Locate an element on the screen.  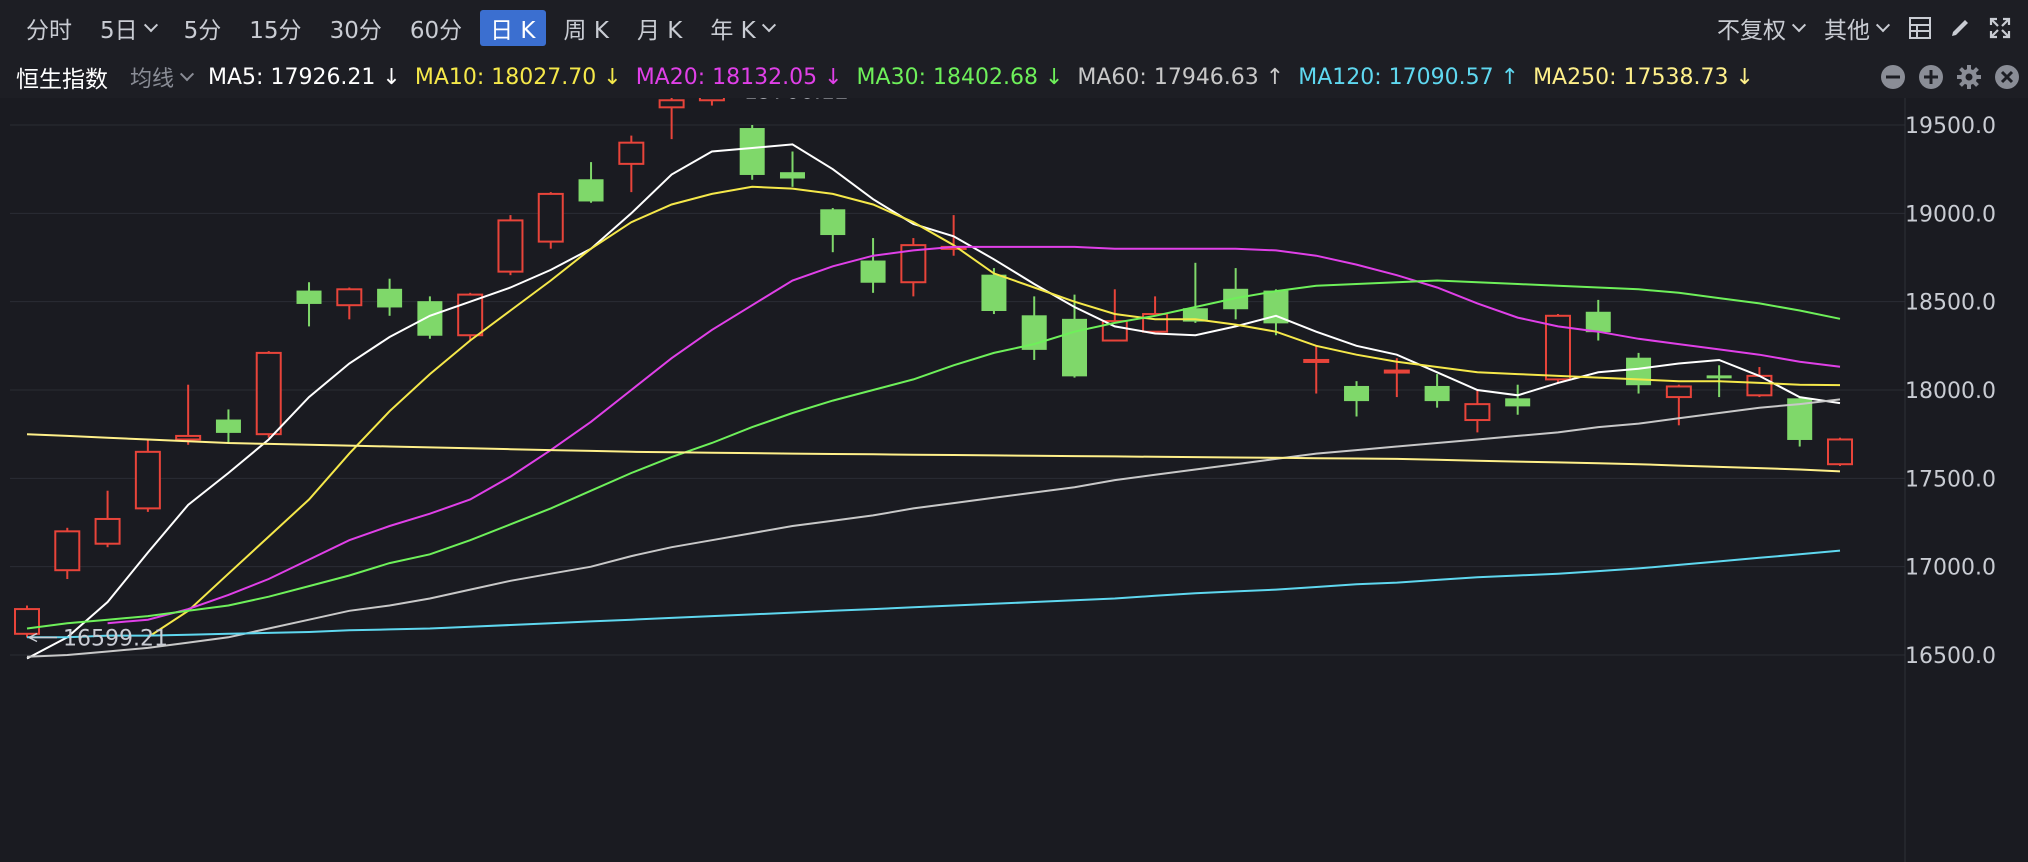
layout-grid-icon is located at coordinates (1920, 28).